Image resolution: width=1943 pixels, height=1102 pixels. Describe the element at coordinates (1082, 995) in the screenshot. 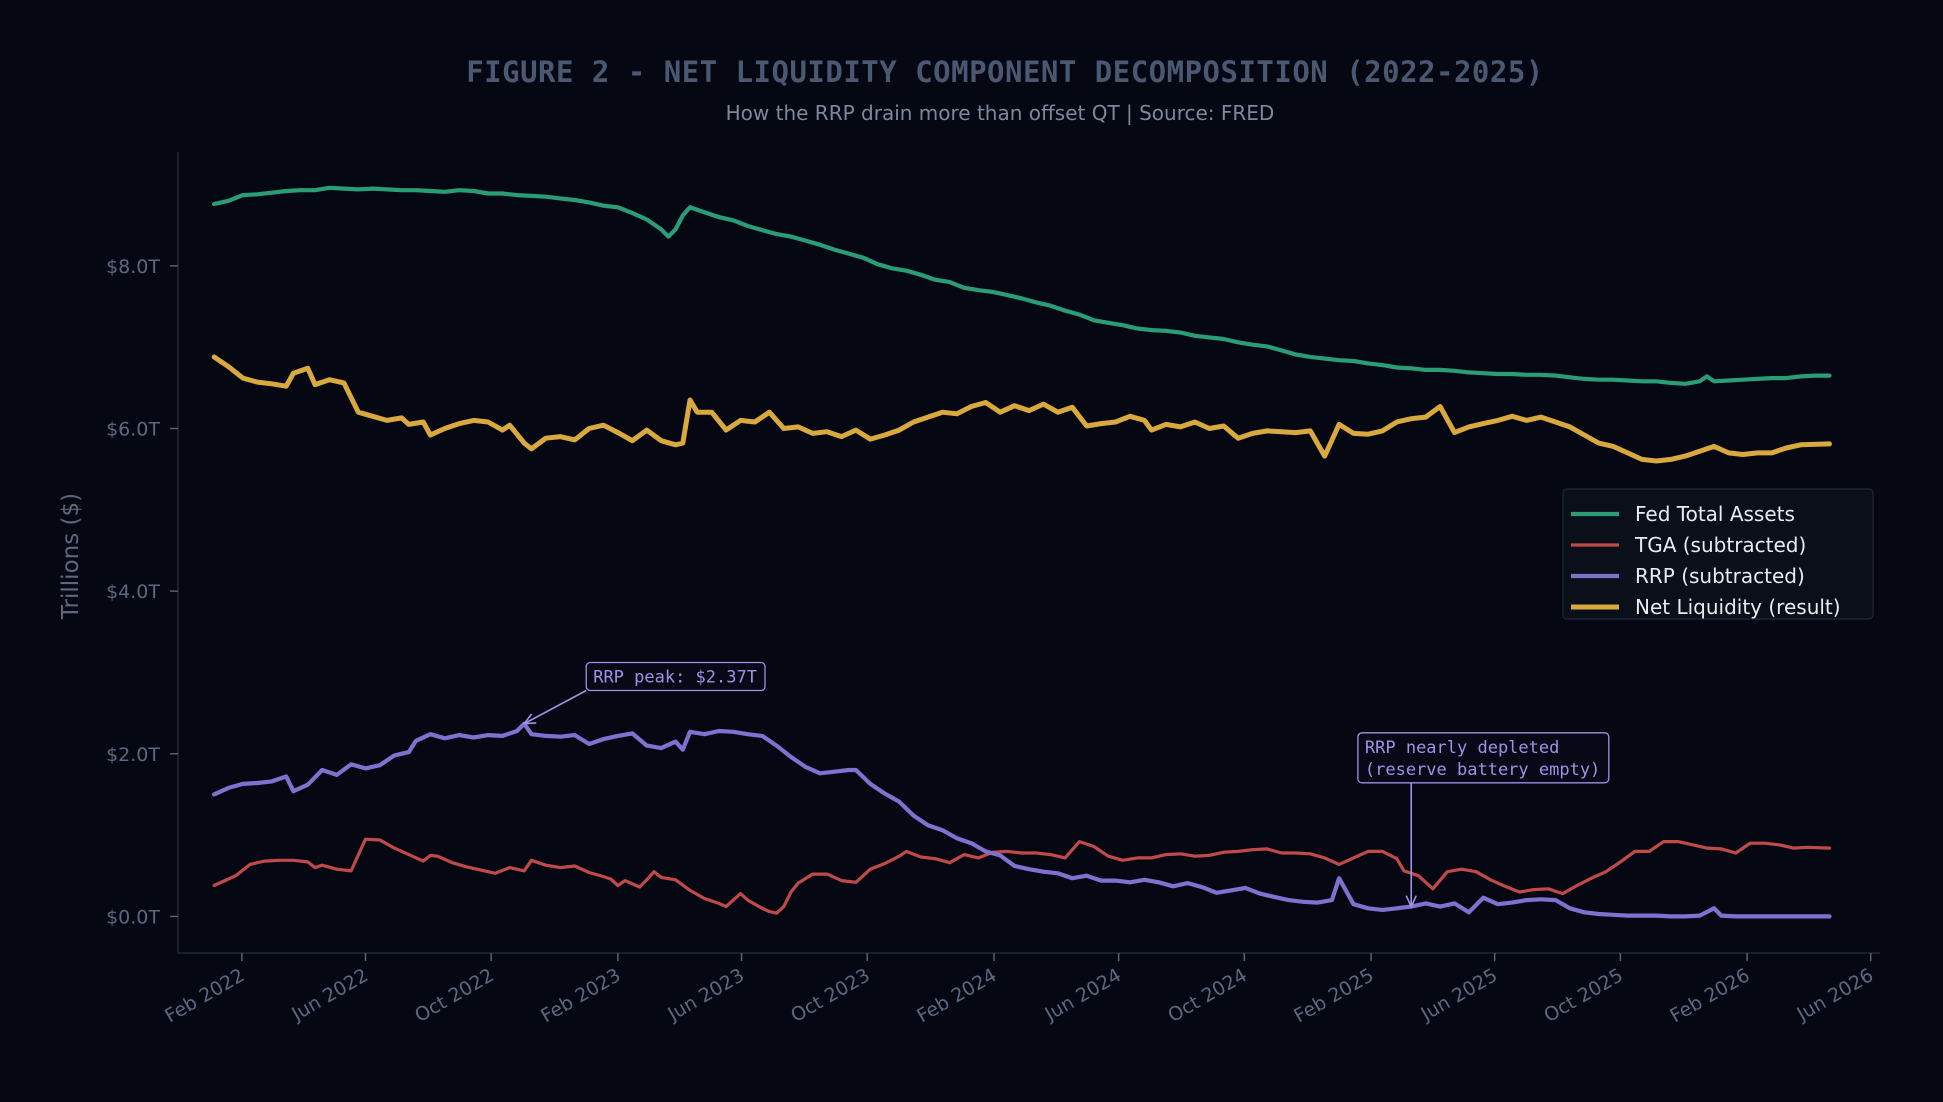

I see `x-tick-label: Jun 2024` at that location.